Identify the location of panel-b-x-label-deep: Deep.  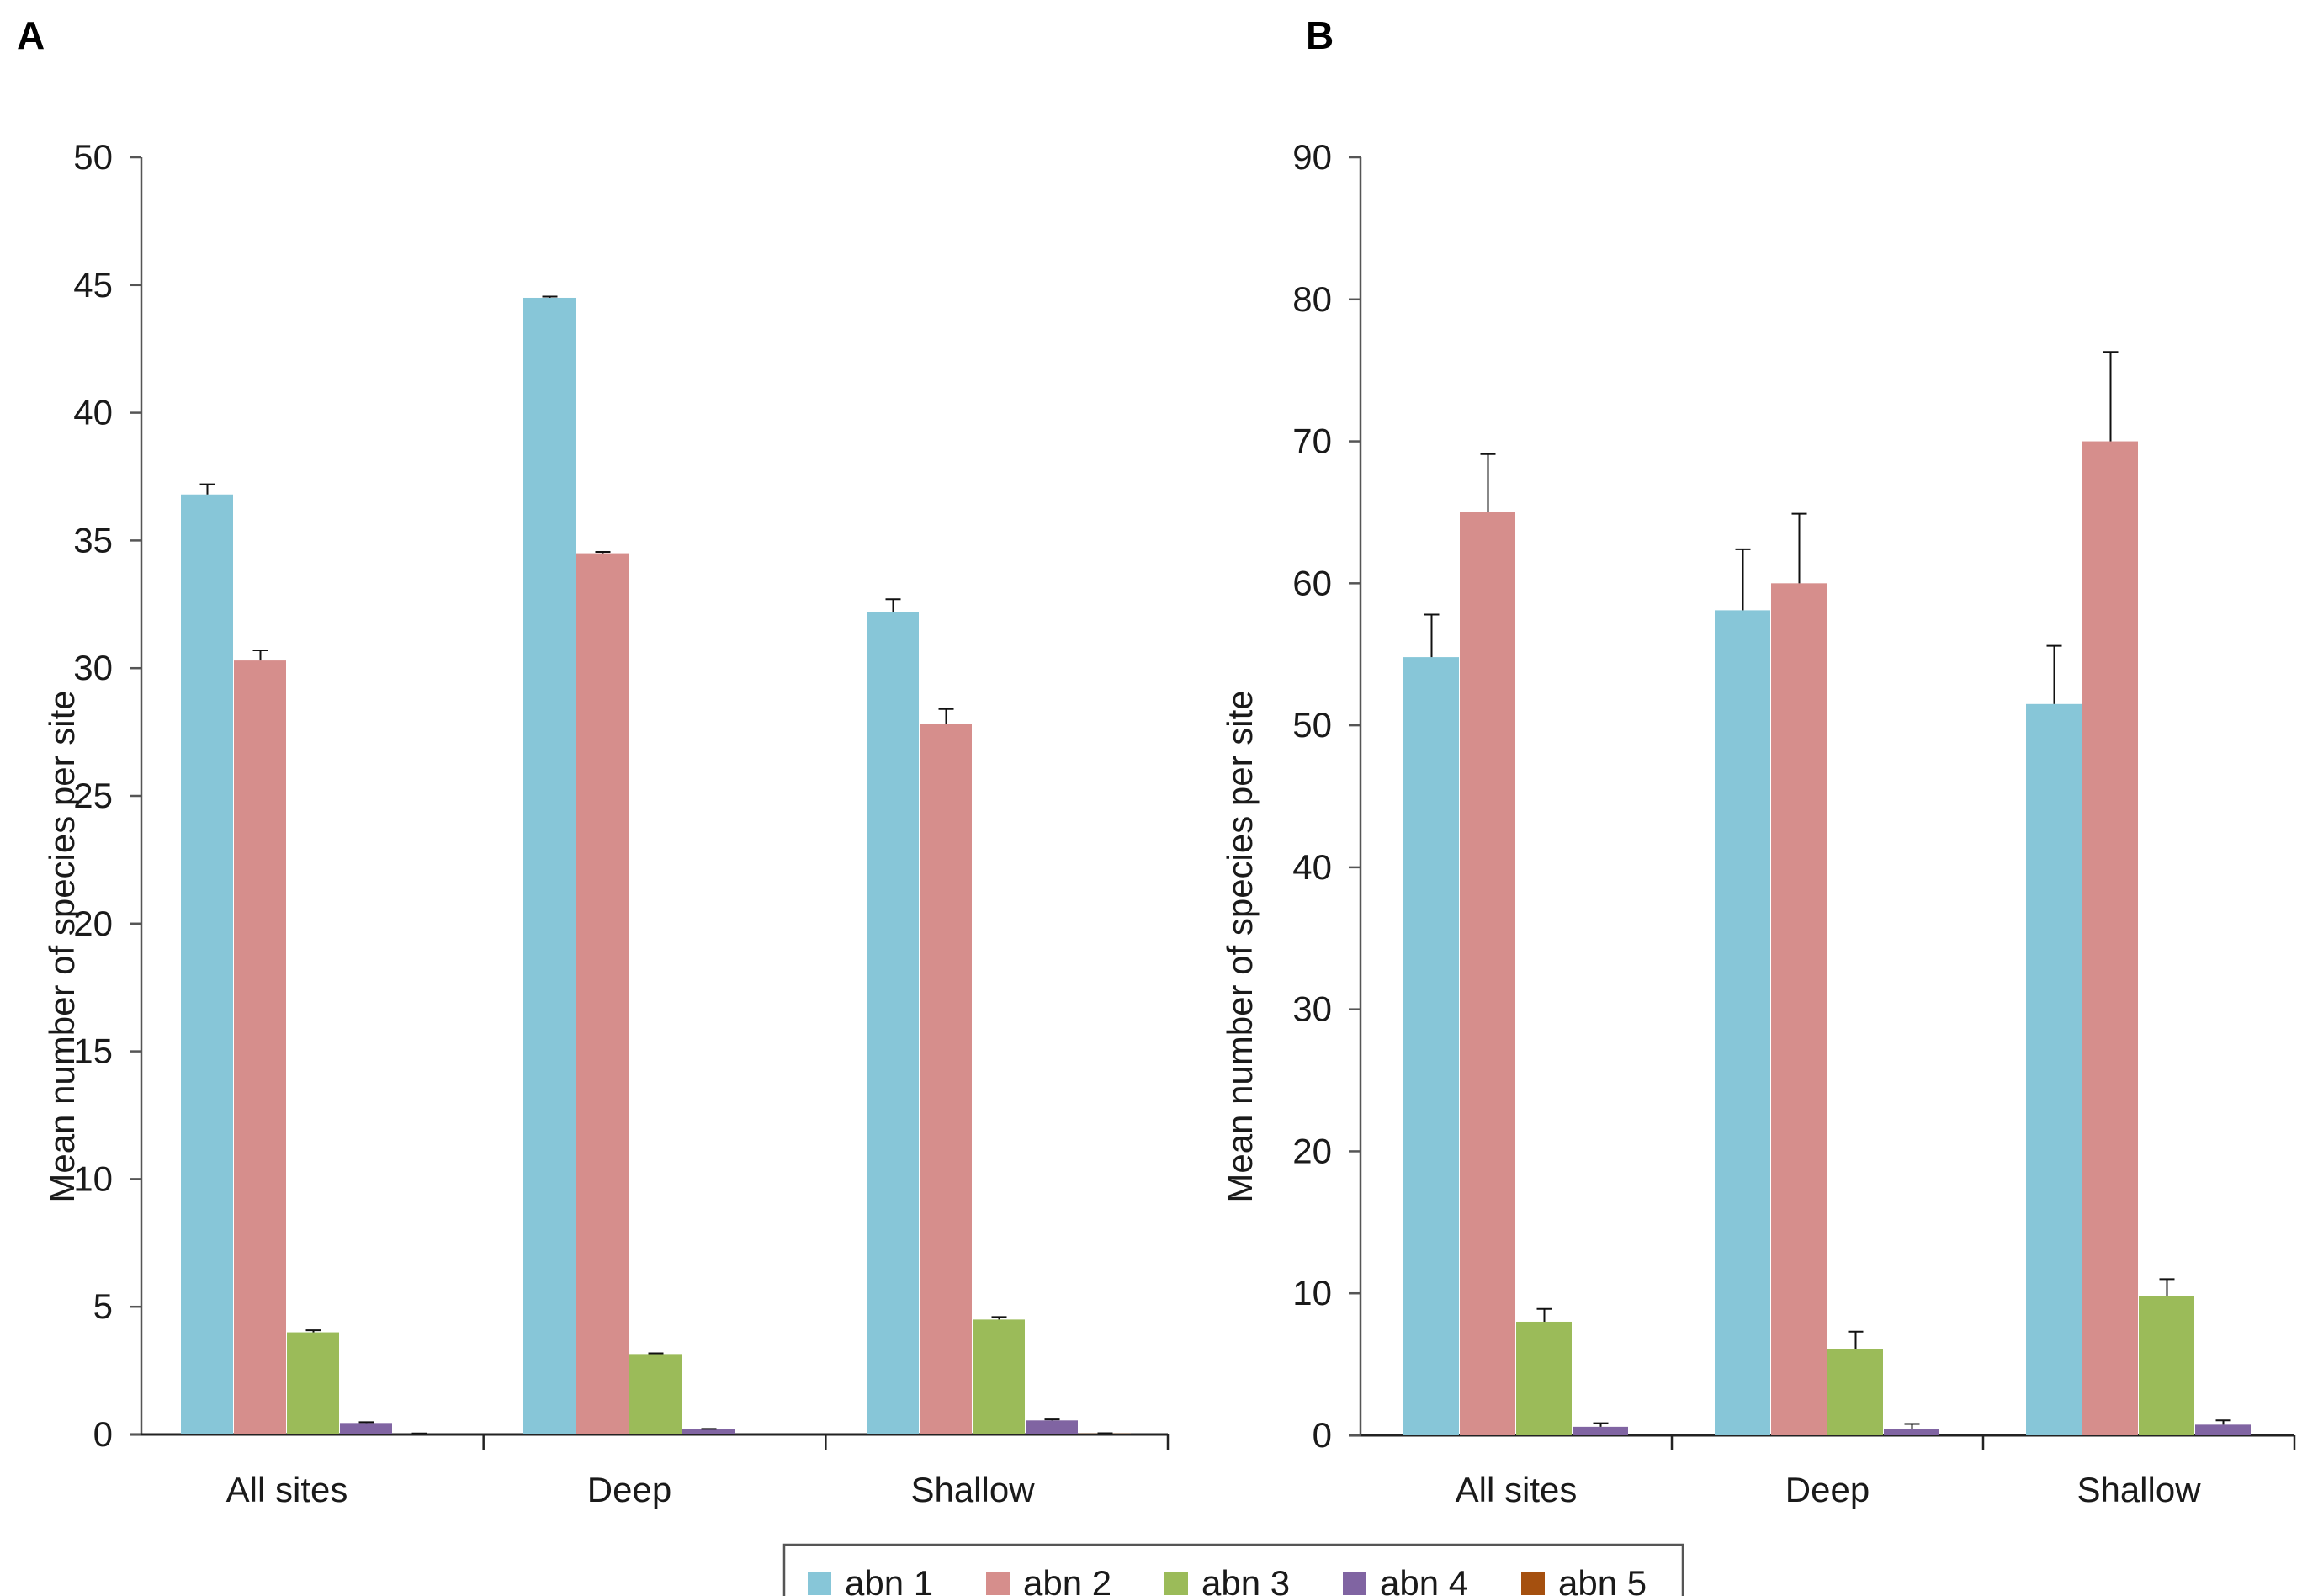
(1828, 1490).